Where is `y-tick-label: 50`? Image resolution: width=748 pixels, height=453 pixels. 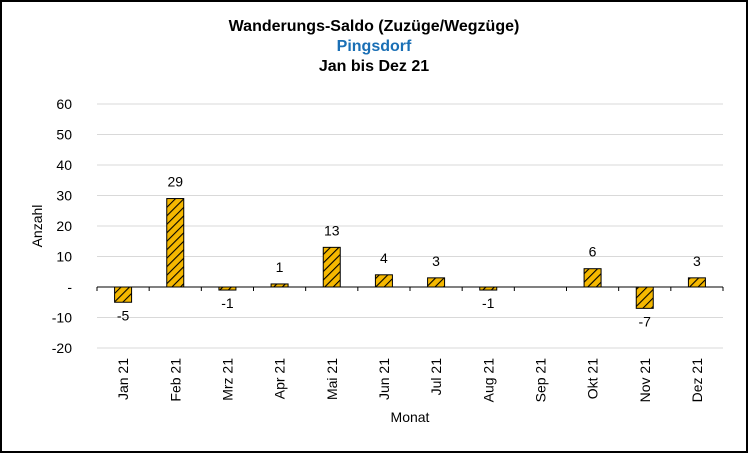
y-tick-label: 50 is located at coordinates (64, 135).